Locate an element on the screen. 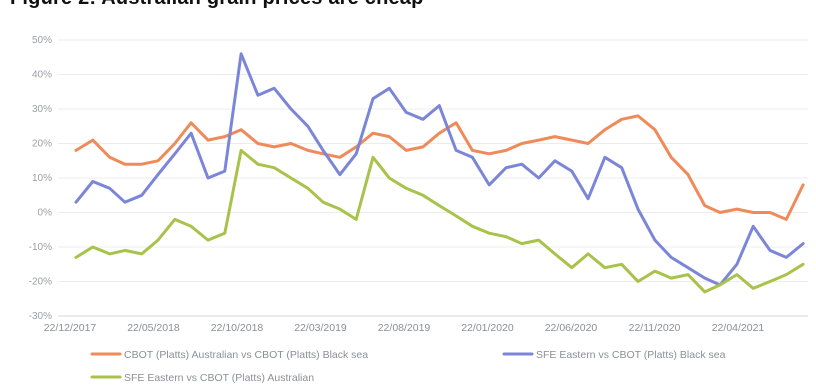 This screenshot has height=391, width=816. y-tick-label: 50% is located at coordinates (42, 40).